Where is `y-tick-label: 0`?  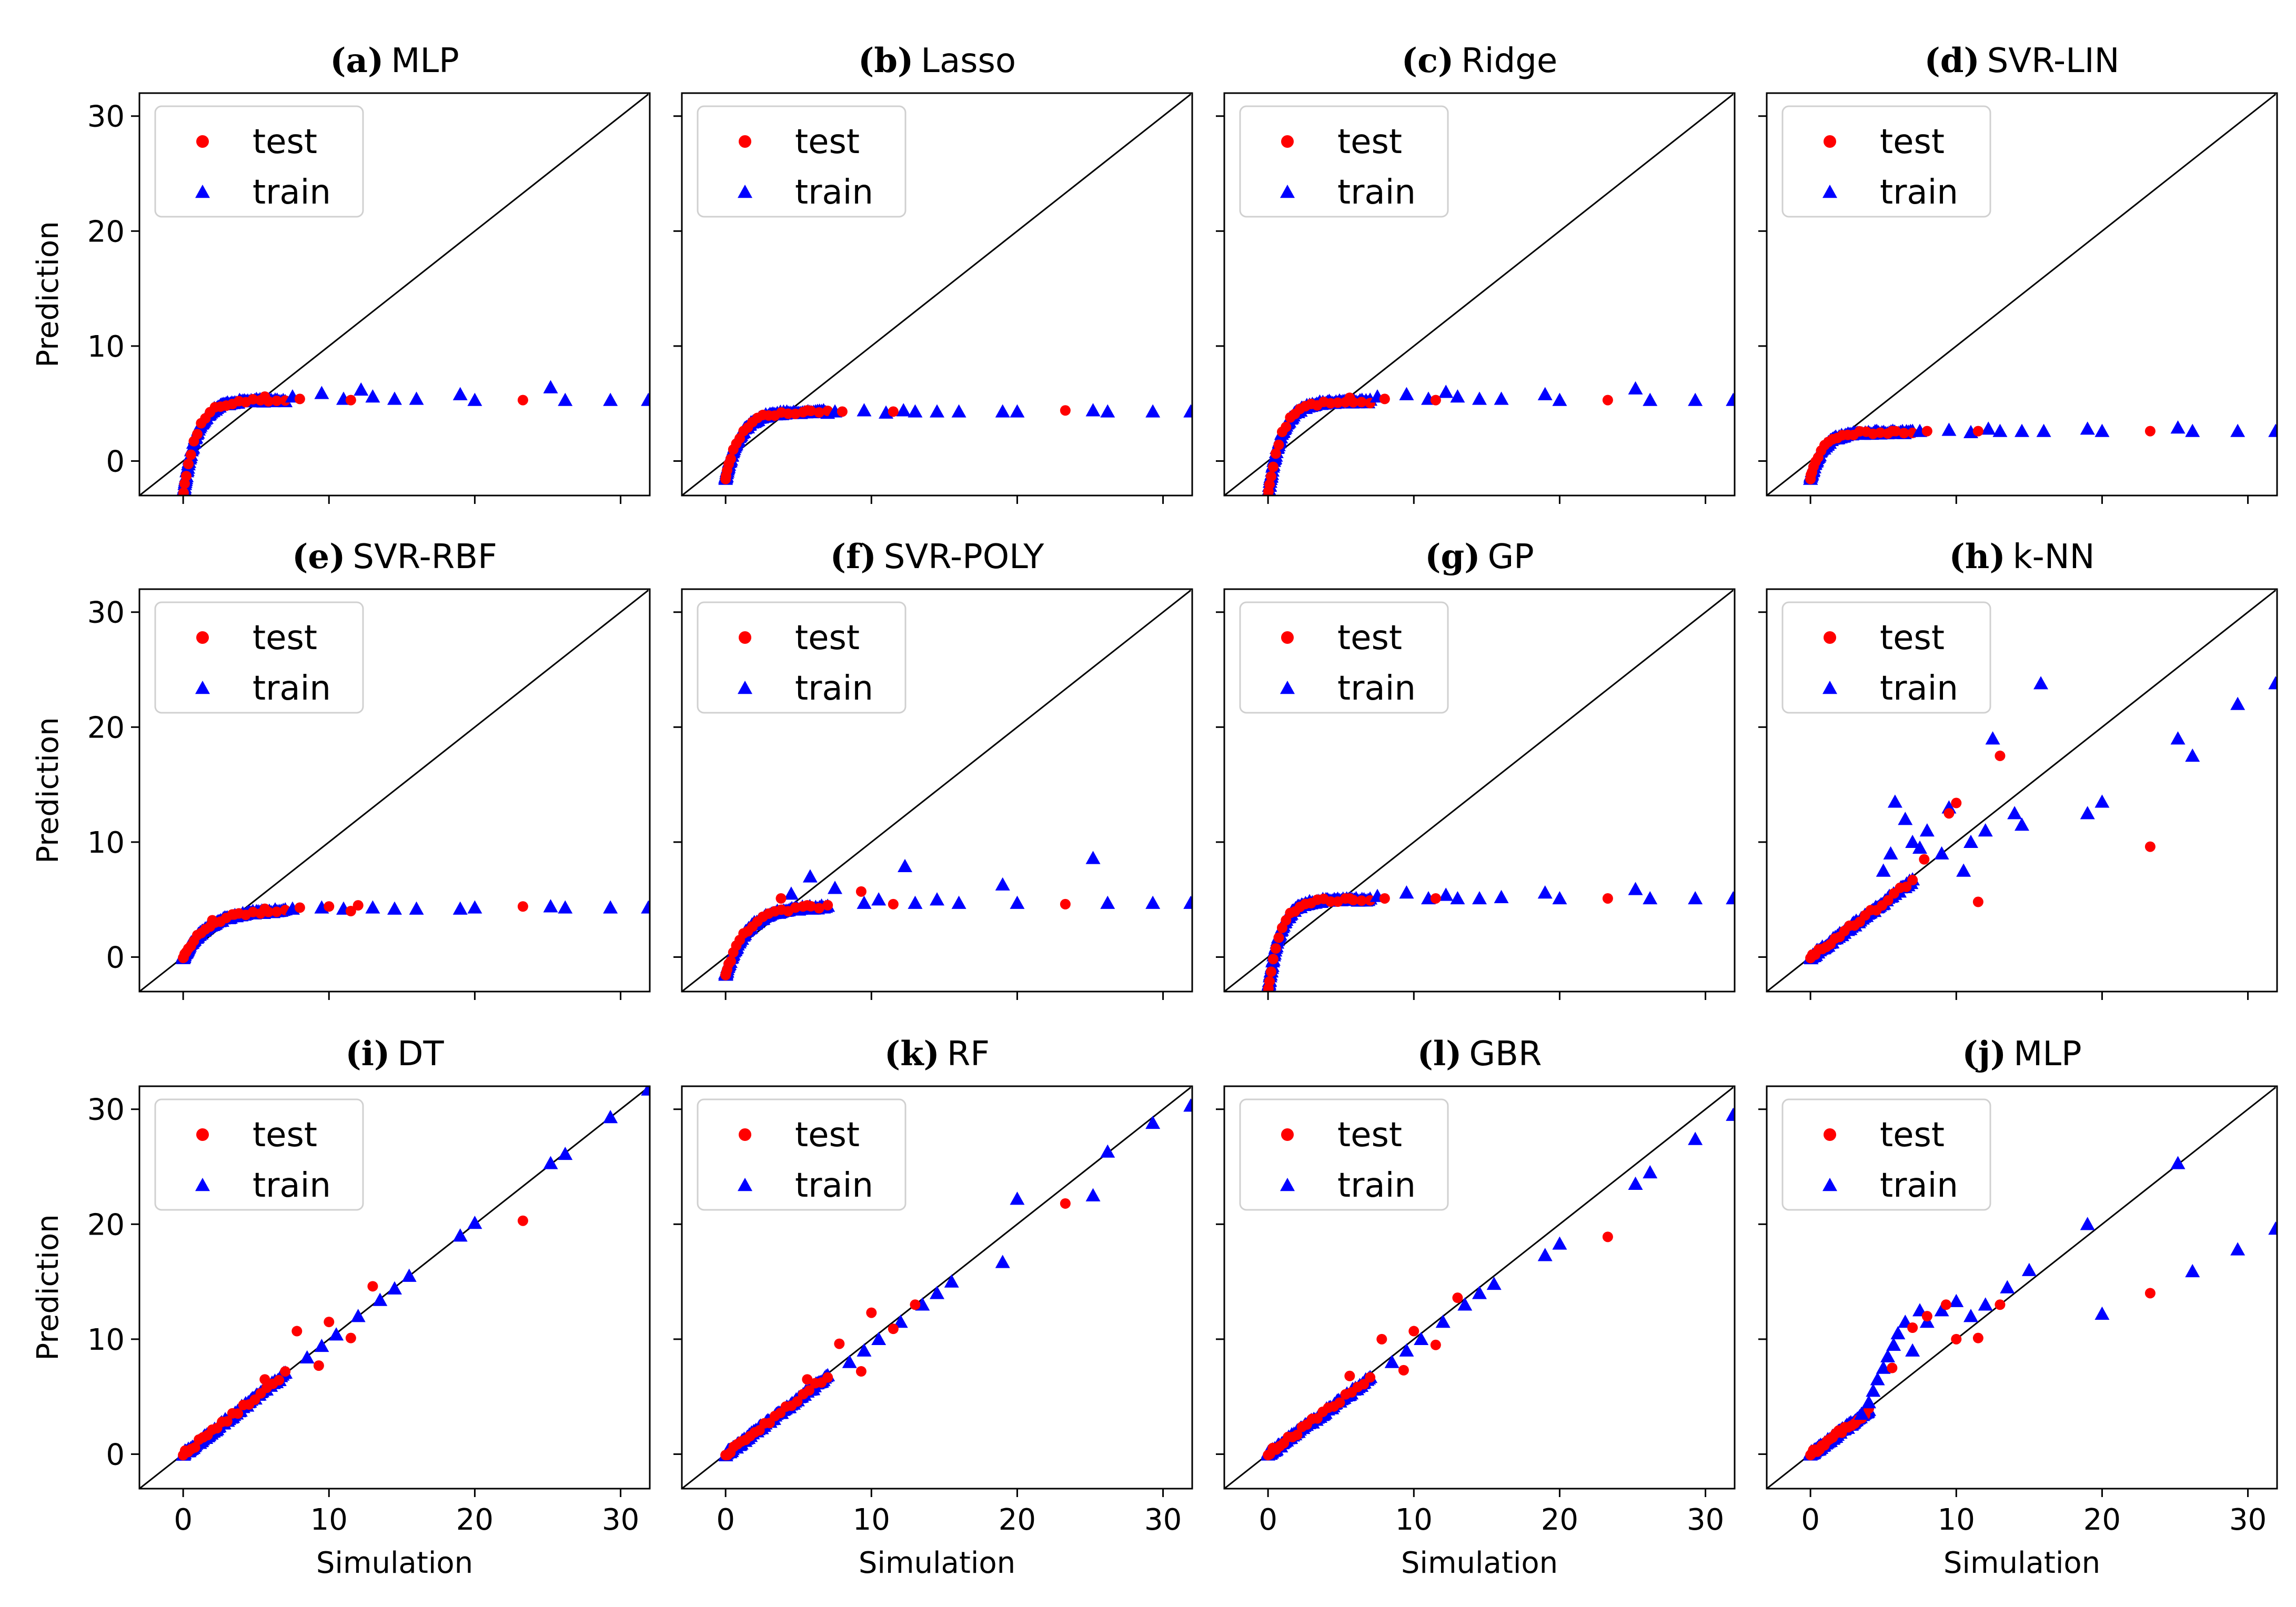
y-tick-label: 0 is located at coordinates (115, 461).